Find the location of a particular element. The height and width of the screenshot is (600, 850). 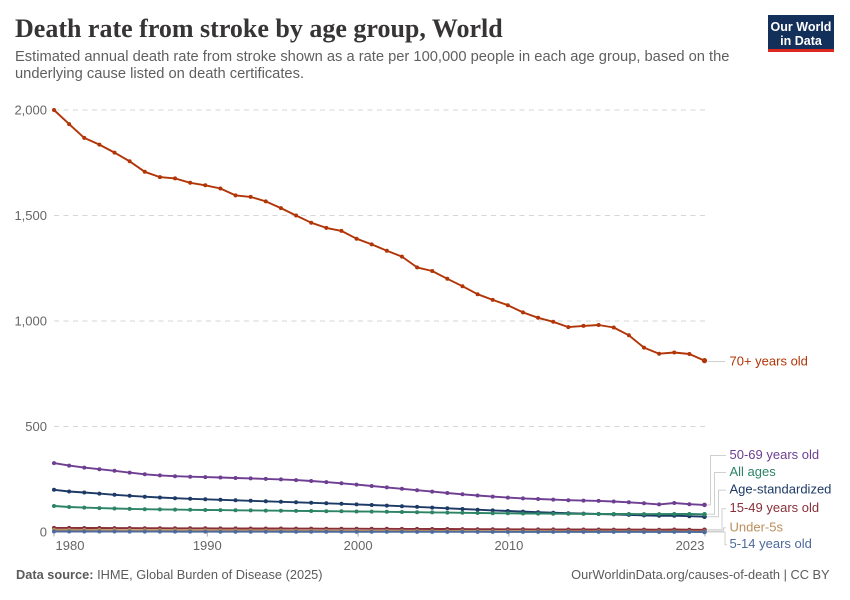

svg-text: All ages is located at coordinates (753, 471).